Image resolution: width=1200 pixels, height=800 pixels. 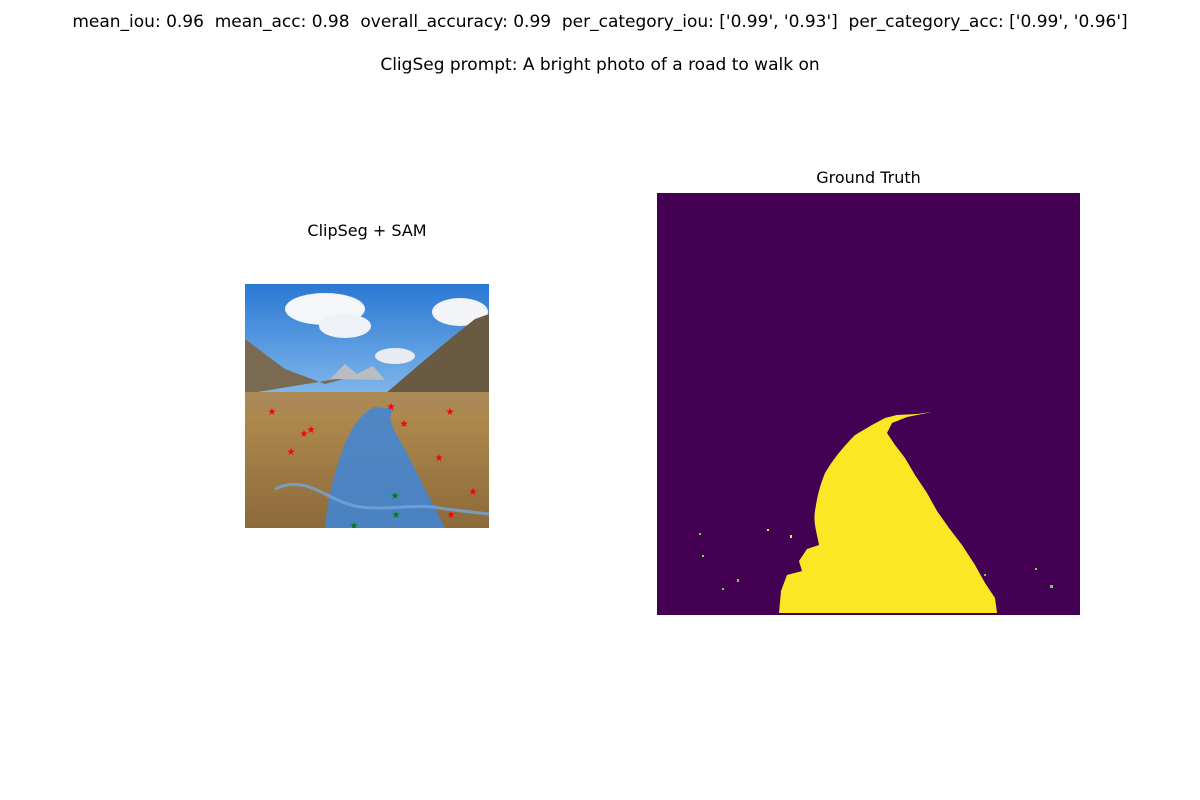 I want to click on left-panel-title: ClipSeg + SAM, so click(x=367, y=230).